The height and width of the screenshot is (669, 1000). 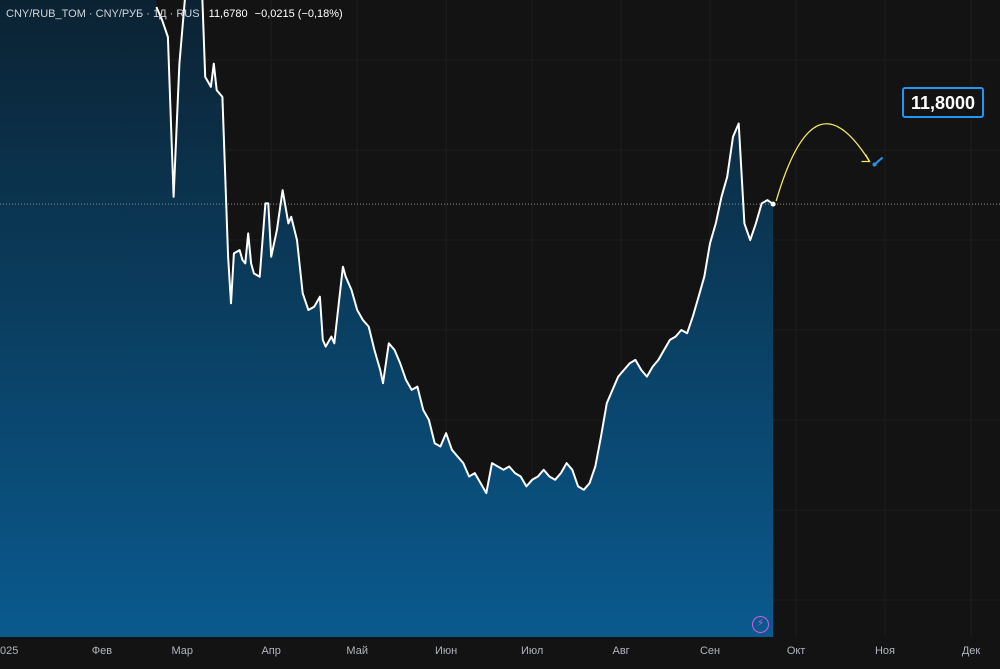 What do you see at coordinates (102, 651) in the screenshot?
I see `x-tick-label: Фев` at bounding box center [102, 651].